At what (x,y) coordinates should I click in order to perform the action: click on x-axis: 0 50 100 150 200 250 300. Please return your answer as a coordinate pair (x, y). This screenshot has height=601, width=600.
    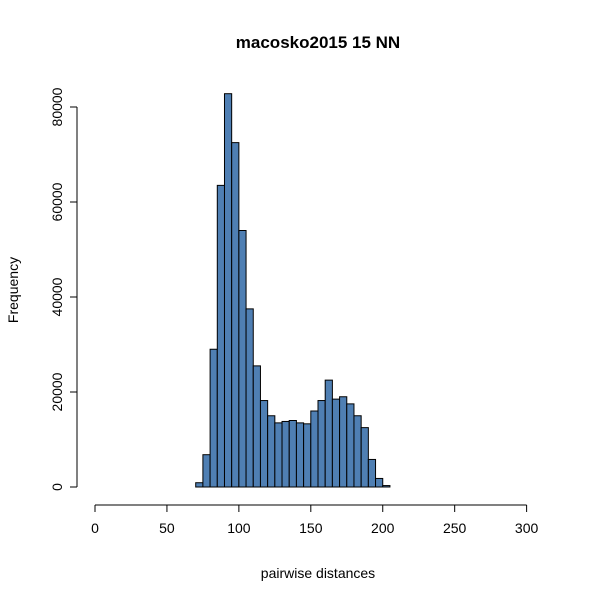
    Looking at the image, I should click on (315, 520).